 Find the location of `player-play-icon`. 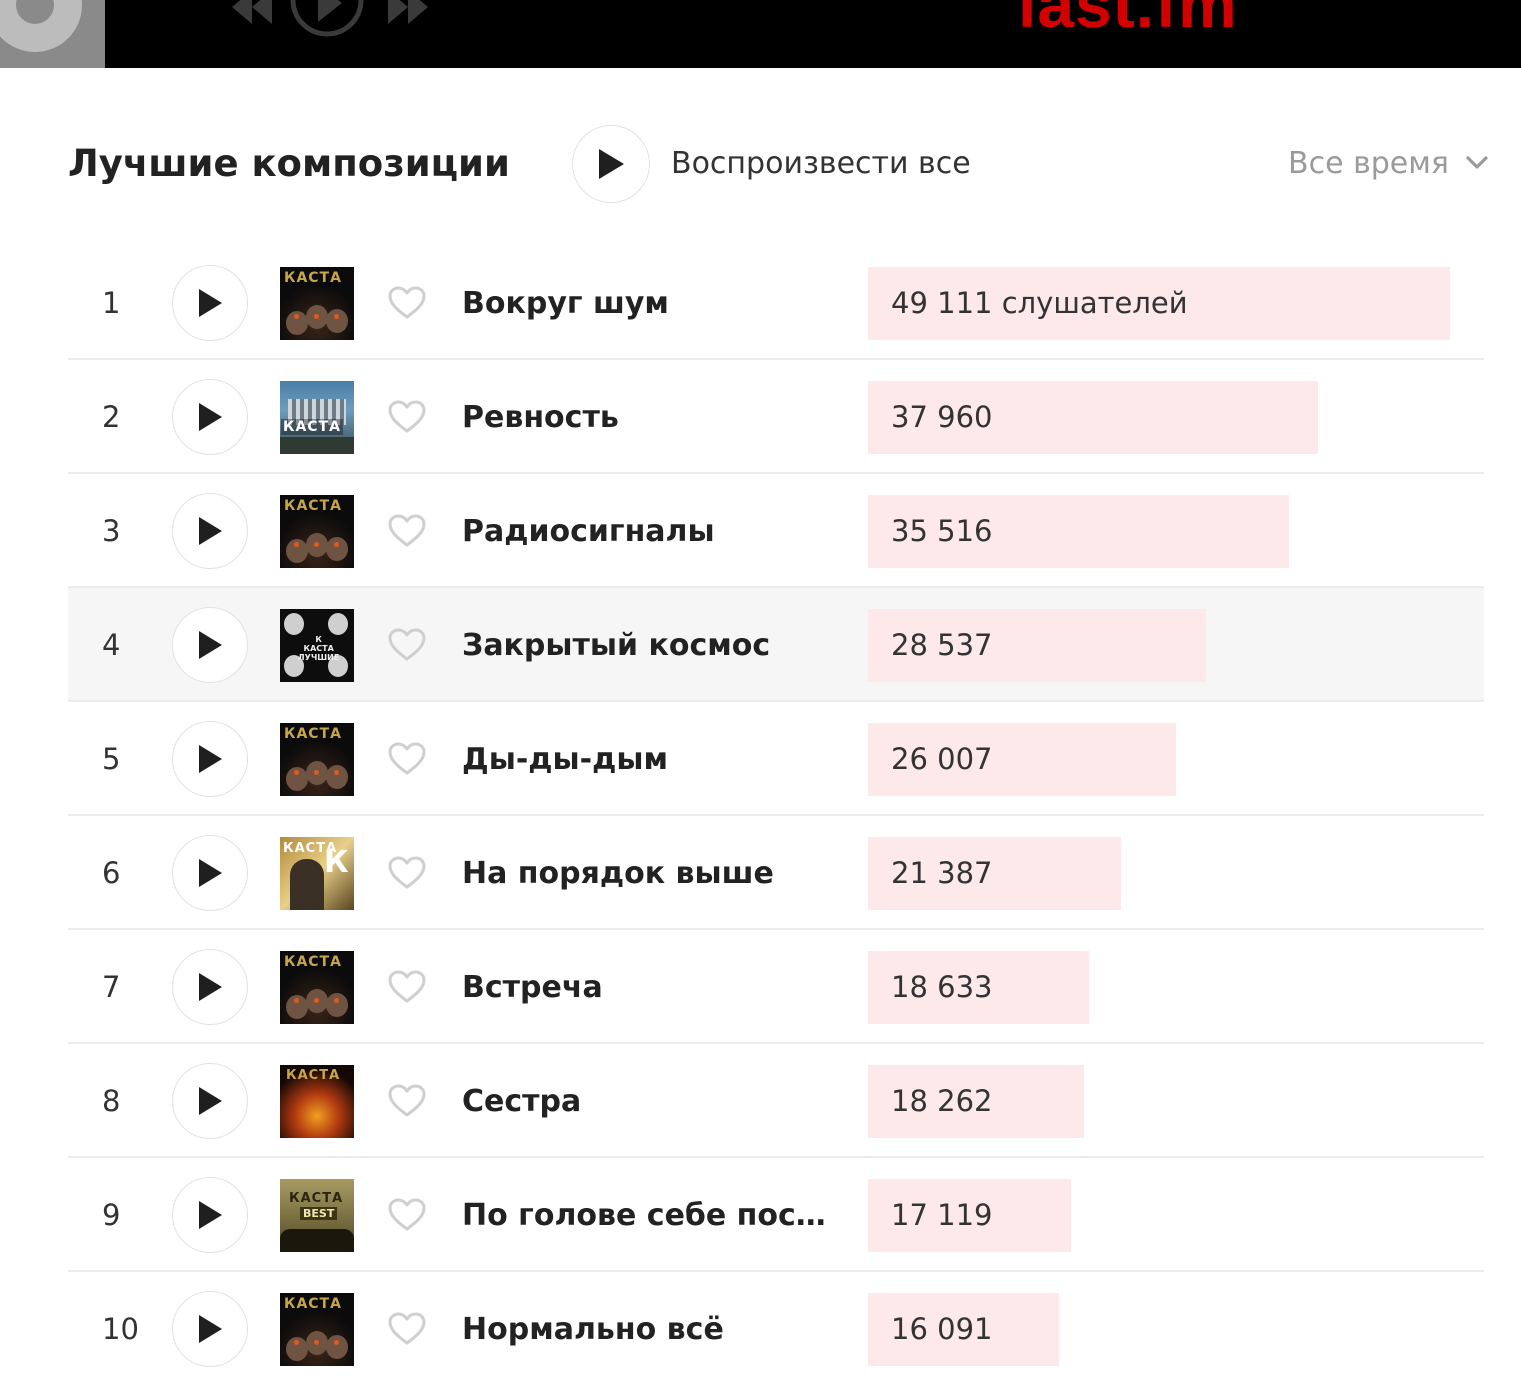

player-play-icon is located at coordinates (327, 18).